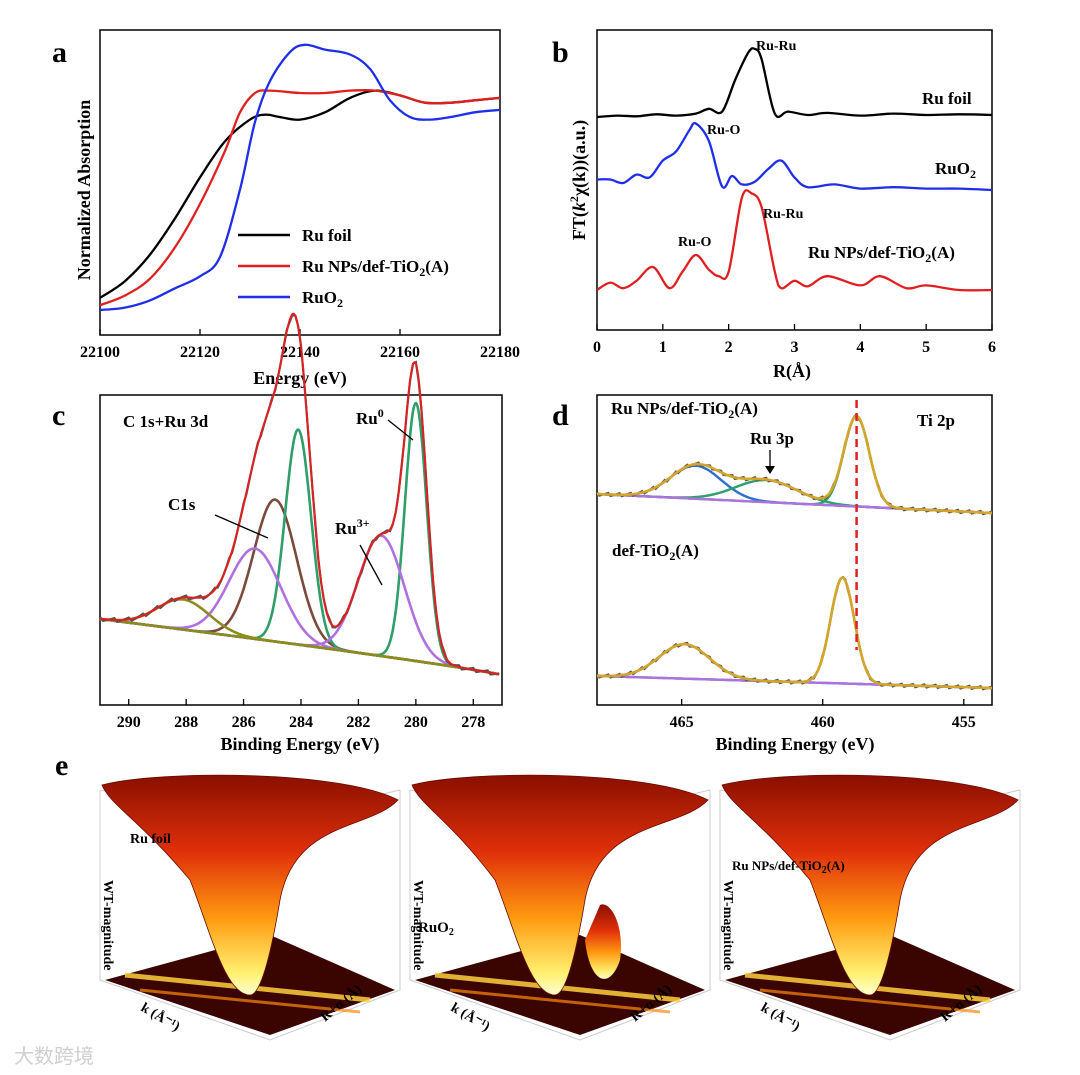 The image size is (1080, 1075). Describe the element at coordinates (322, 299) in the screenshot. I see `legend-label-ruo2: RuO2` at that location.